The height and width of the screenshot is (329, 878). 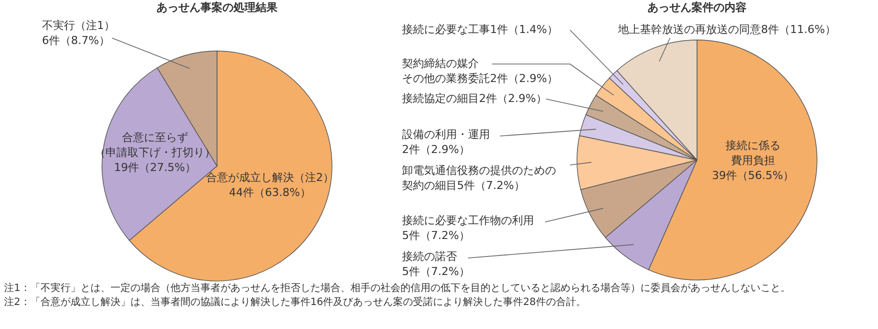 What do you see at coordinates (155, 145) in the screenshot?
I see `slice-label: 合意に至らず（申請取下げ・打切り）` at bounding box center [155, 145].